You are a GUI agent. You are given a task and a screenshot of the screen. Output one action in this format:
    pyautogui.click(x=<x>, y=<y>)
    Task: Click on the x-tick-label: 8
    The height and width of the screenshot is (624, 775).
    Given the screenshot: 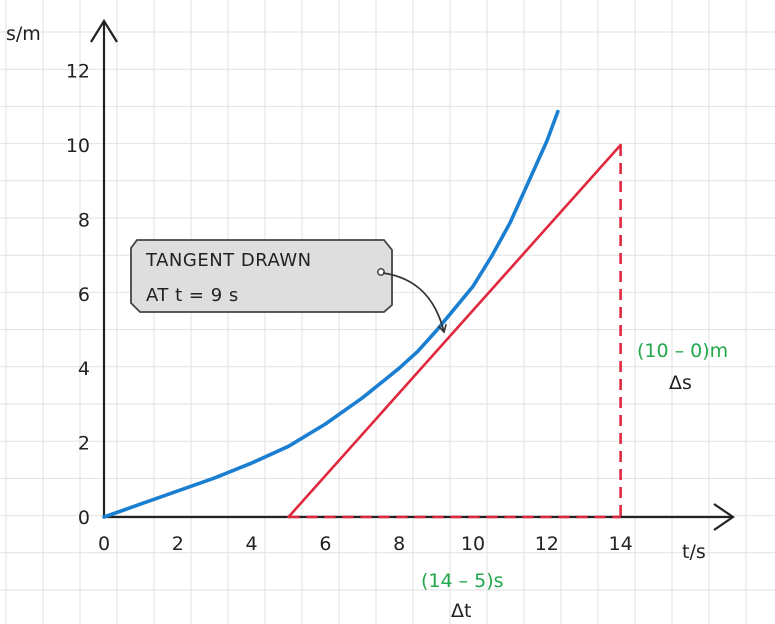 What is the action you would take?
    pyautogui.click(x=399, y=544)
    